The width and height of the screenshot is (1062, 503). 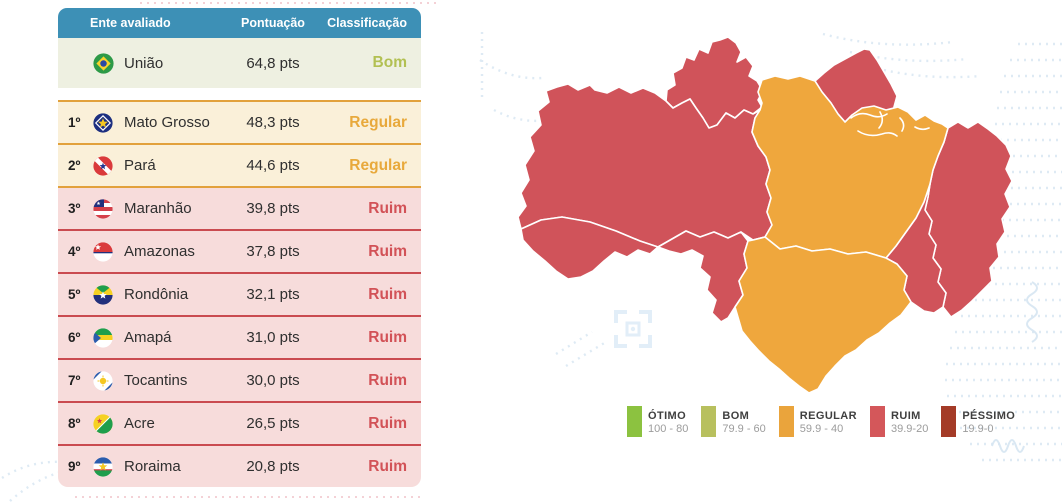 What do you see at coordinates (104, 122) in the screenshot?
I see `mato-grosso-flag-icon` at bounding box center [104, 122].